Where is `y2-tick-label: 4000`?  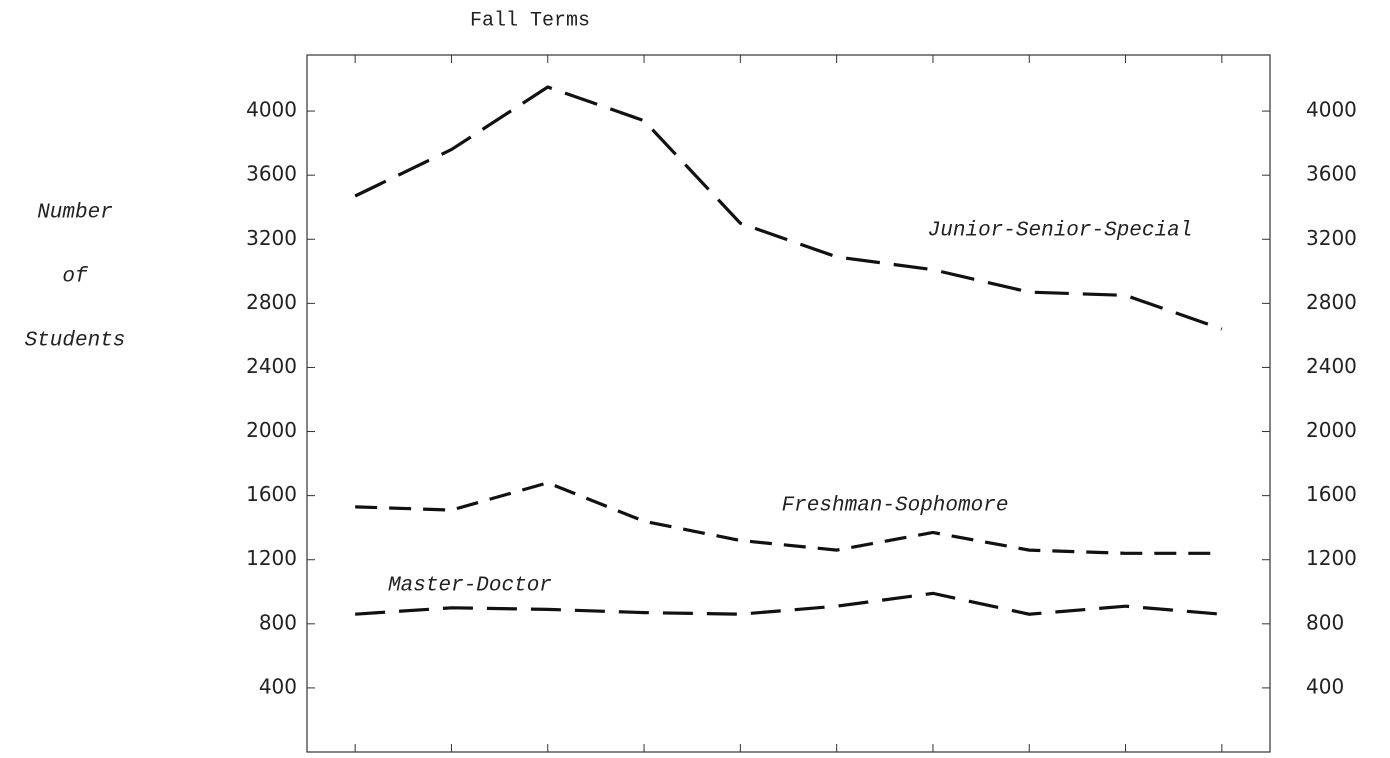 y2-tick-label: 4000 is located at coordinates (1331, 110).